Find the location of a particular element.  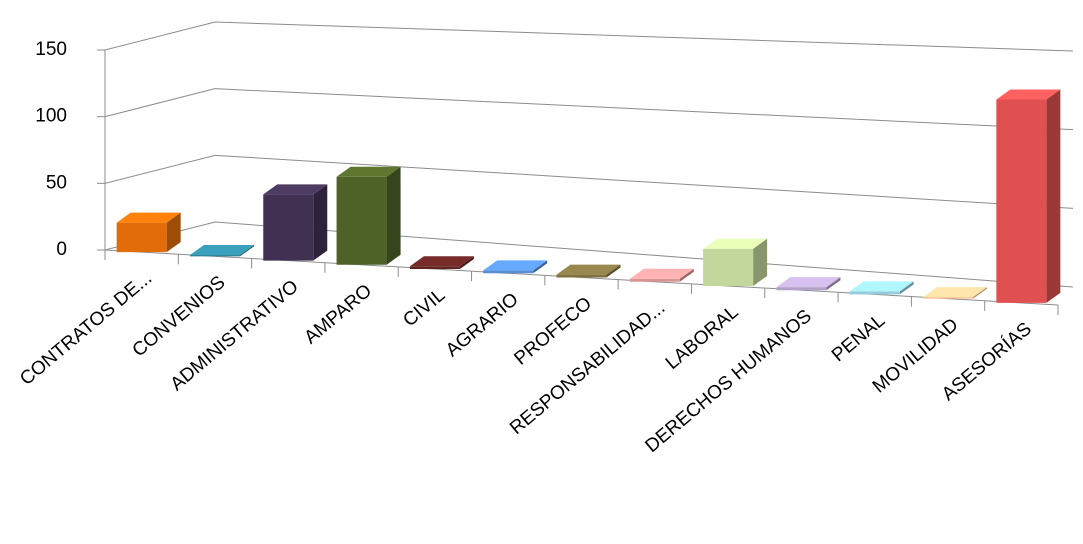

x-tick-label: PENAL is located at coordinates (858, 338).